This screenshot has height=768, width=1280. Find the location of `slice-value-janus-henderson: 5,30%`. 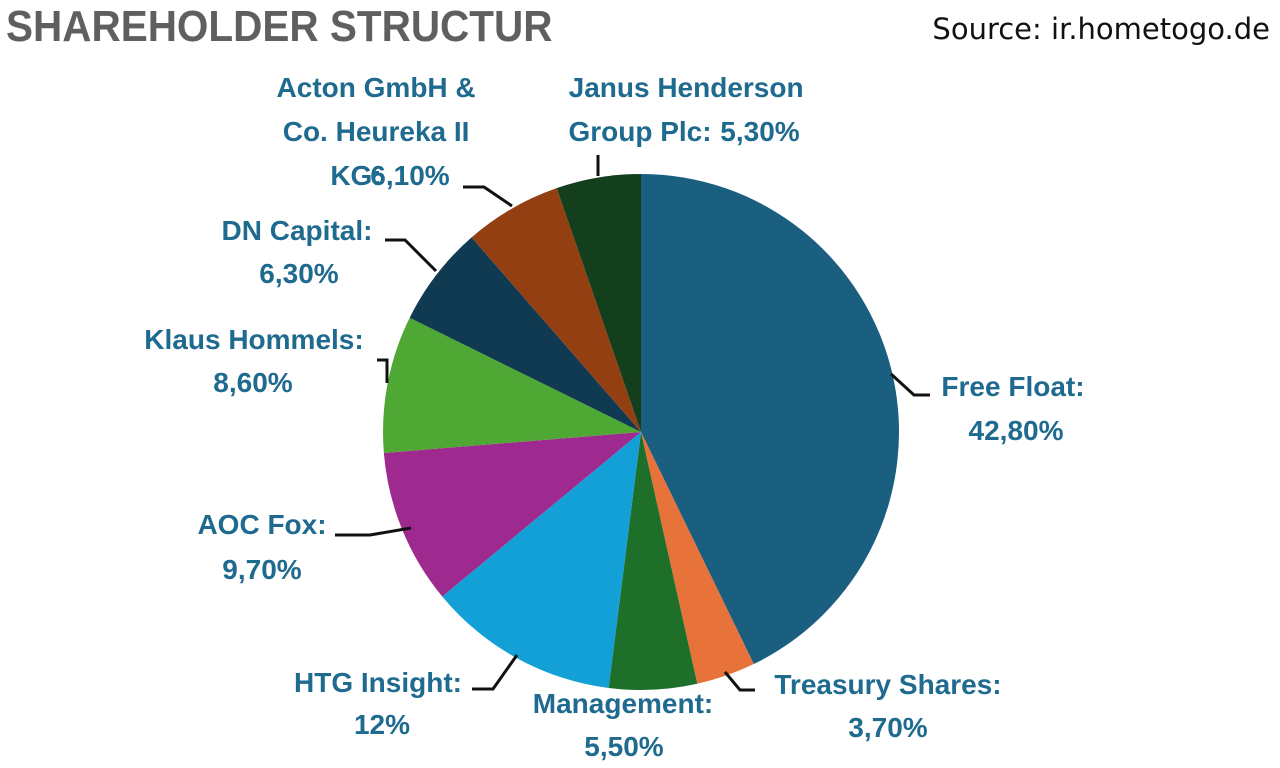

slice-value-janus-henderson: 5,30% is located at coordinates (759, 131).